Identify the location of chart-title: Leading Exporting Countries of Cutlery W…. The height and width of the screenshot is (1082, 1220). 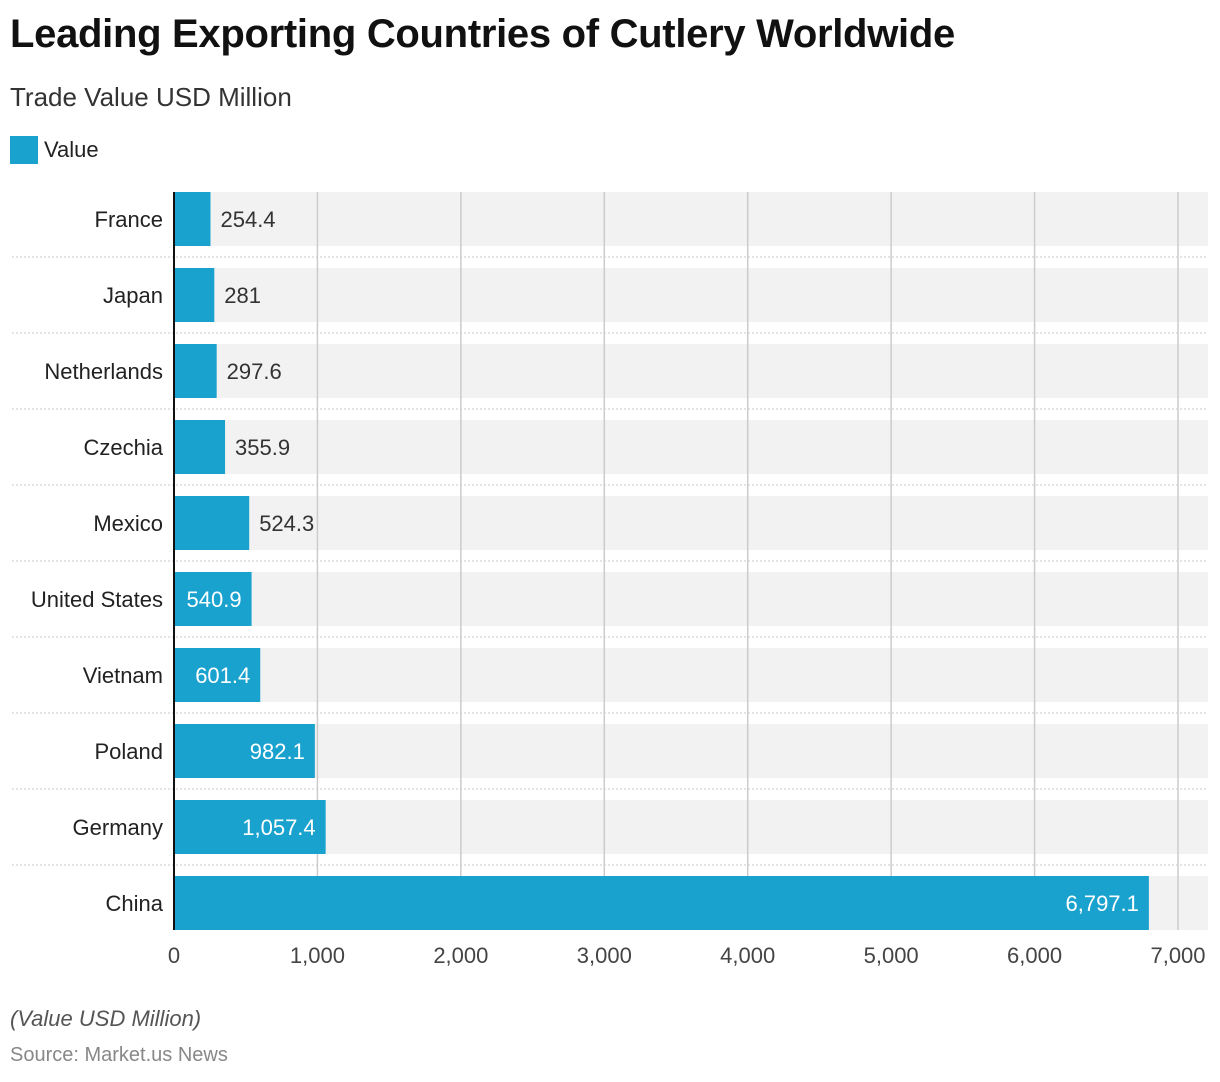
(482, 34).